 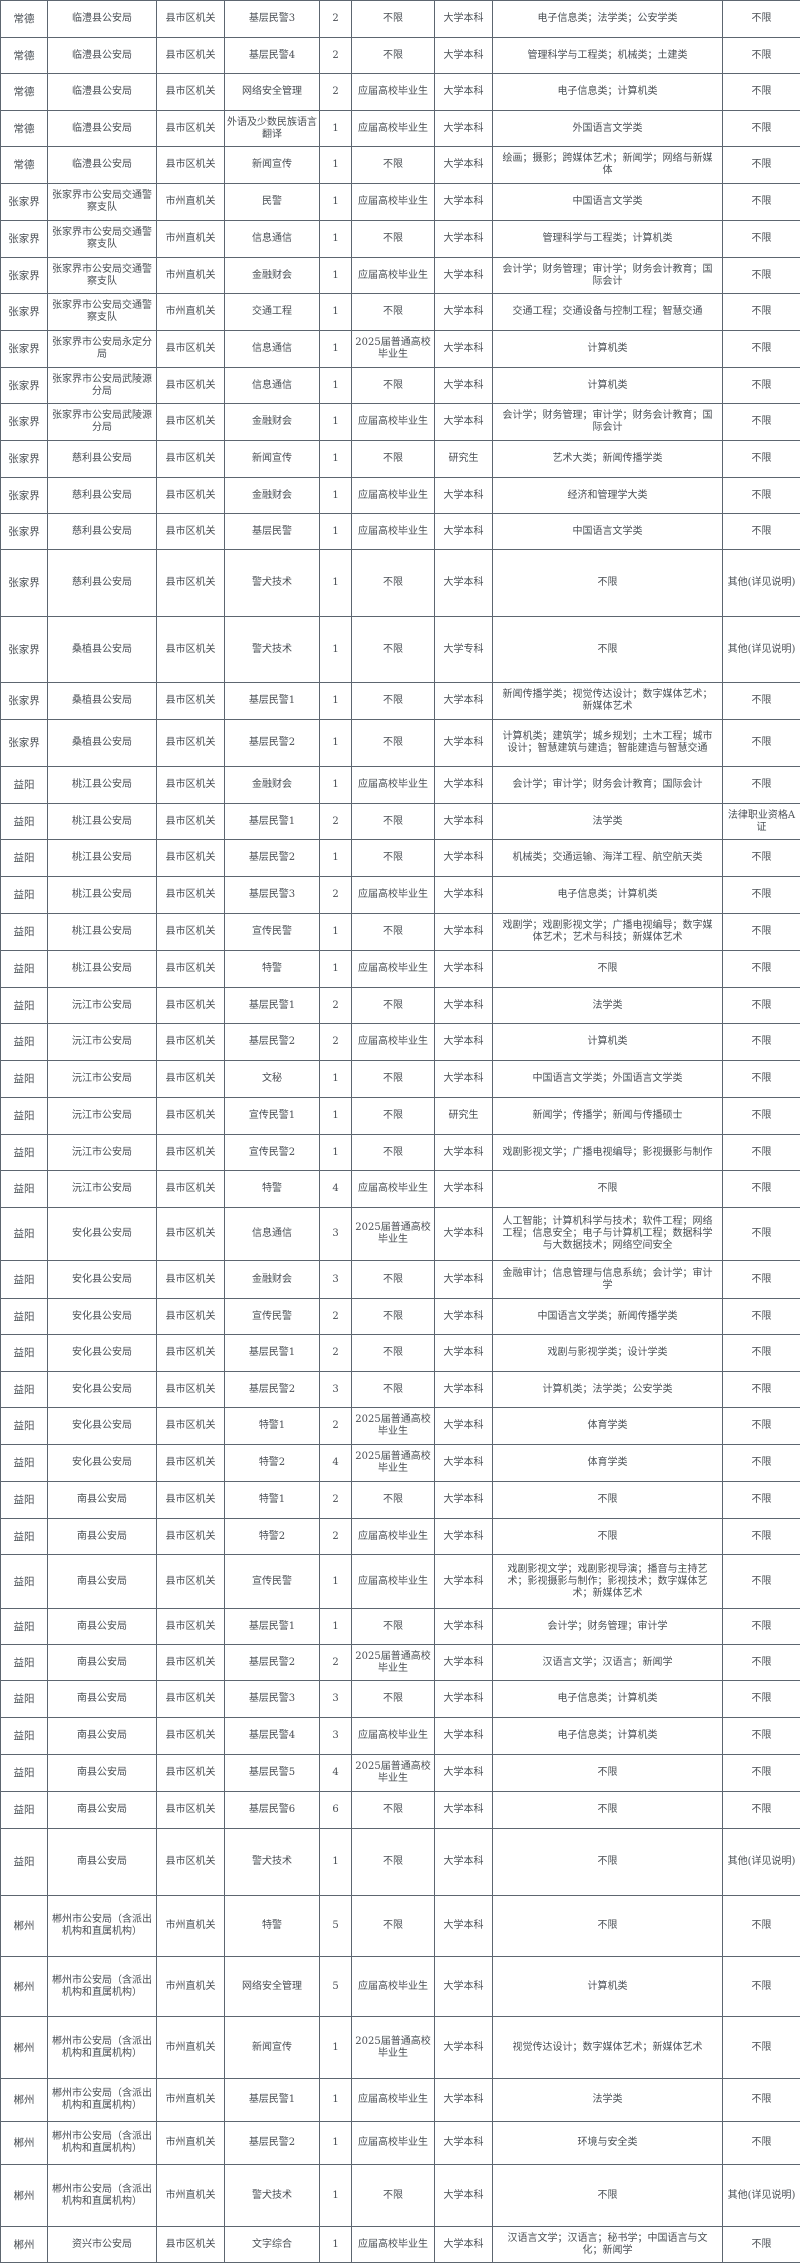 What do you see at coordinates (336, 1987) in the screenshot?
I see `cell-headcount: 5` at bounding box center [336, 1987].